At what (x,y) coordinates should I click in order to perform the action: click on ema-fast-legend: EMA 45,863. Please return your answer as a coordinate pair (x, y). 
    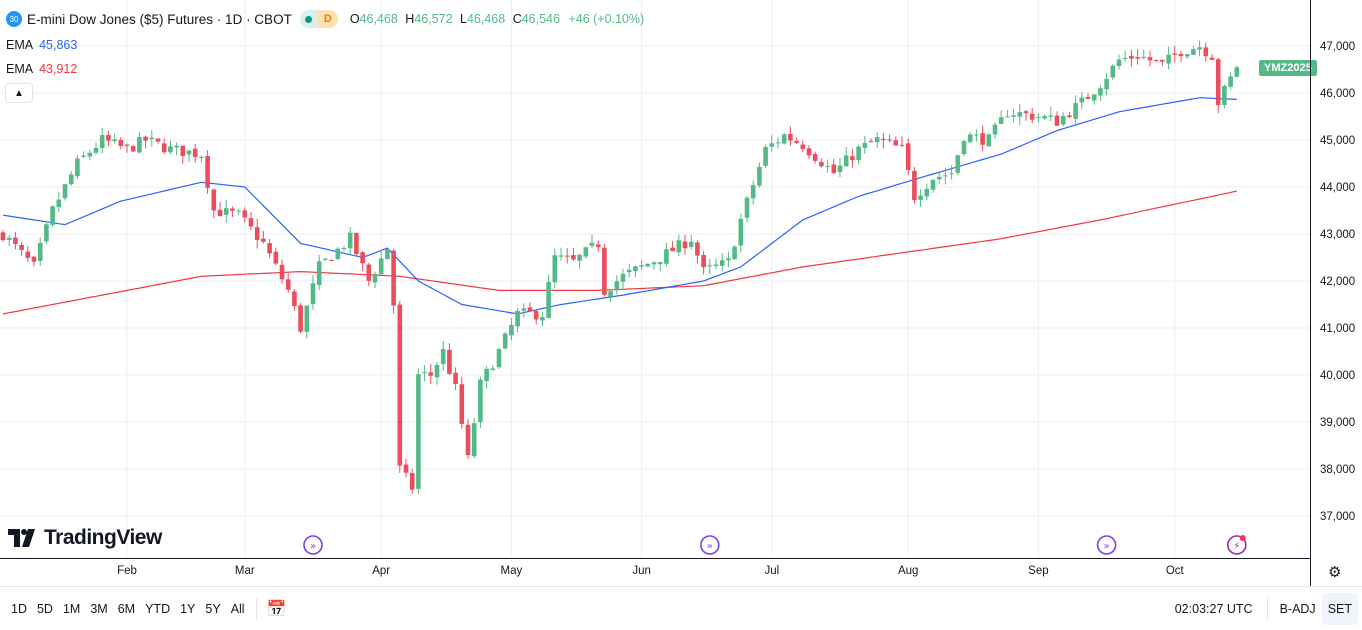
    Looking at the image, I should click on (41, 45).